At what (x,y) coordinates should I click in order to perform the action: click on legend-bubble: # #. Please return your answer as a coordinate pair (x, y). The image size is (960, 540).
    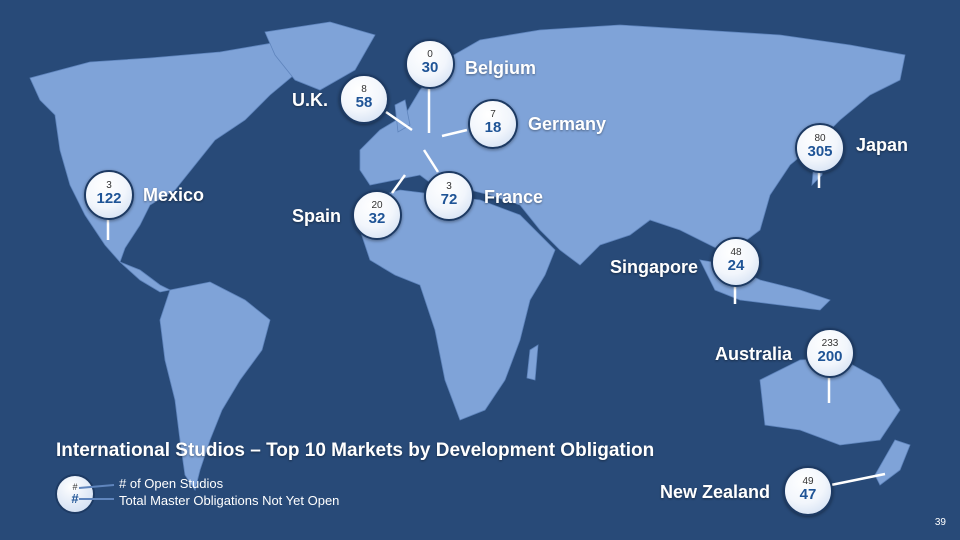
    Looking at the image, I should click on (75, 494).